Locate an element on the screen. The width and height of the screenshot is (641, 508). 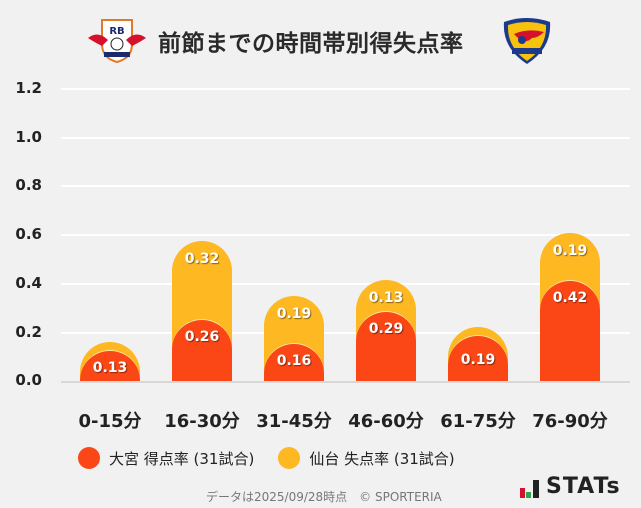
legend-item-home: 大宮 得点率 (31試合) is located at coordinates (166, 458).